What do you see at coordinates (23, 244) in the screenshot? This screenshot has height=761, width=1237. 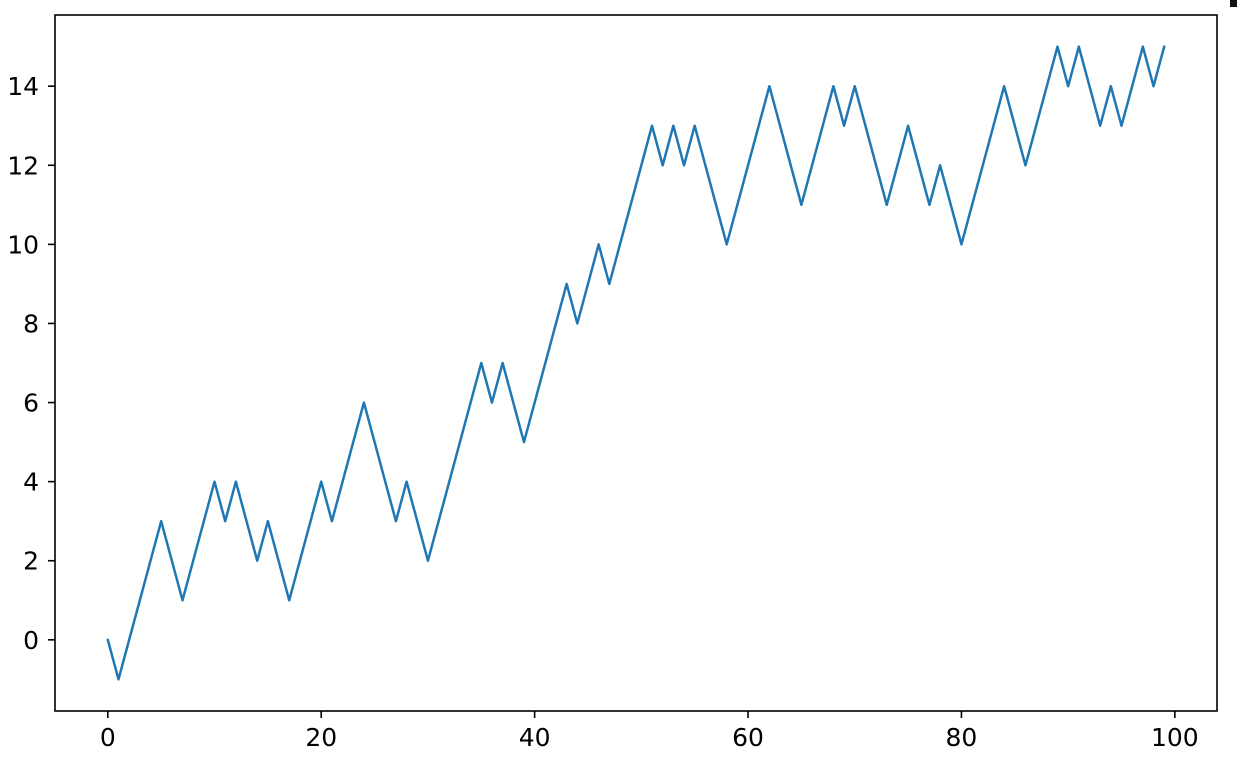 I see `y-tick-label: 10` at bounding box center [23, 244].